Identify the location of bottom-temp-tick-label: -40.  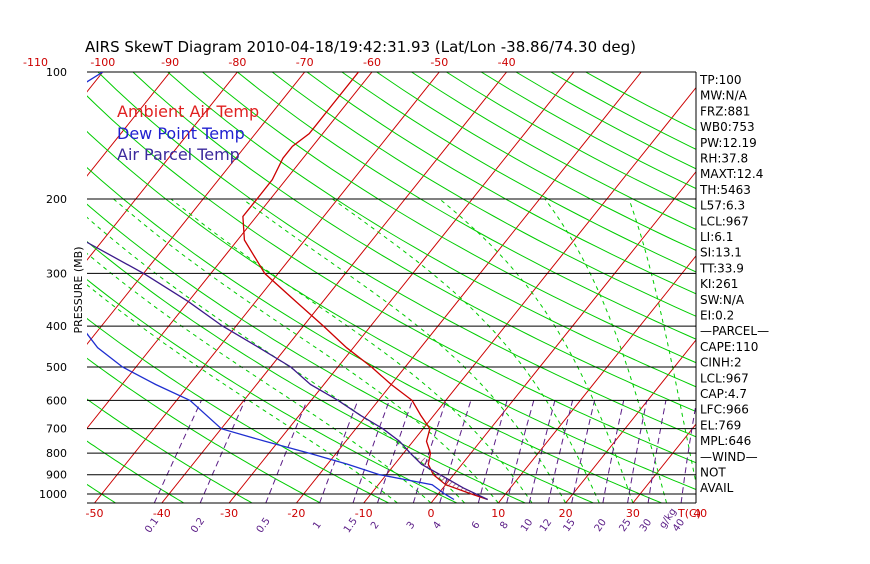
(162, 513).